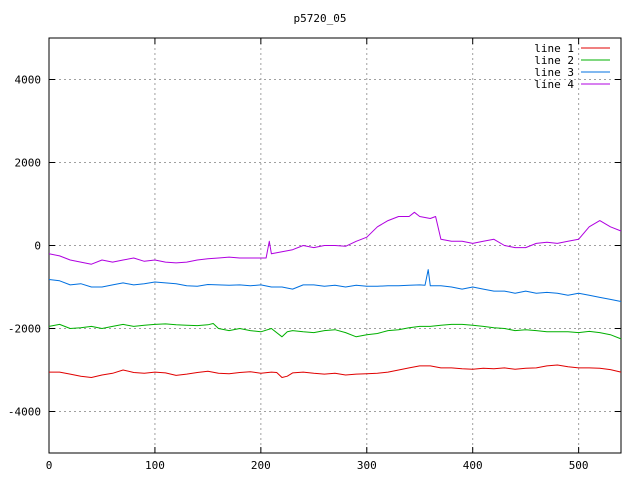 The width and height of the screenshot is (640, 480). I want to click on x-tick-label: 0, so click(49, 465).